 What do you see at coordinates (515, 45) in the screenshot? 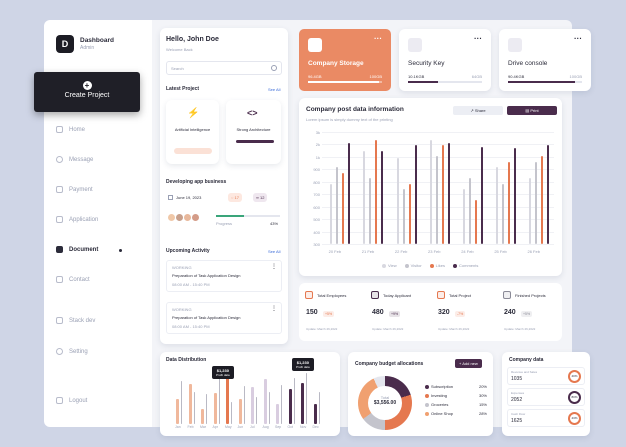
I see `drive-icon` at bounding box center [515, 45].